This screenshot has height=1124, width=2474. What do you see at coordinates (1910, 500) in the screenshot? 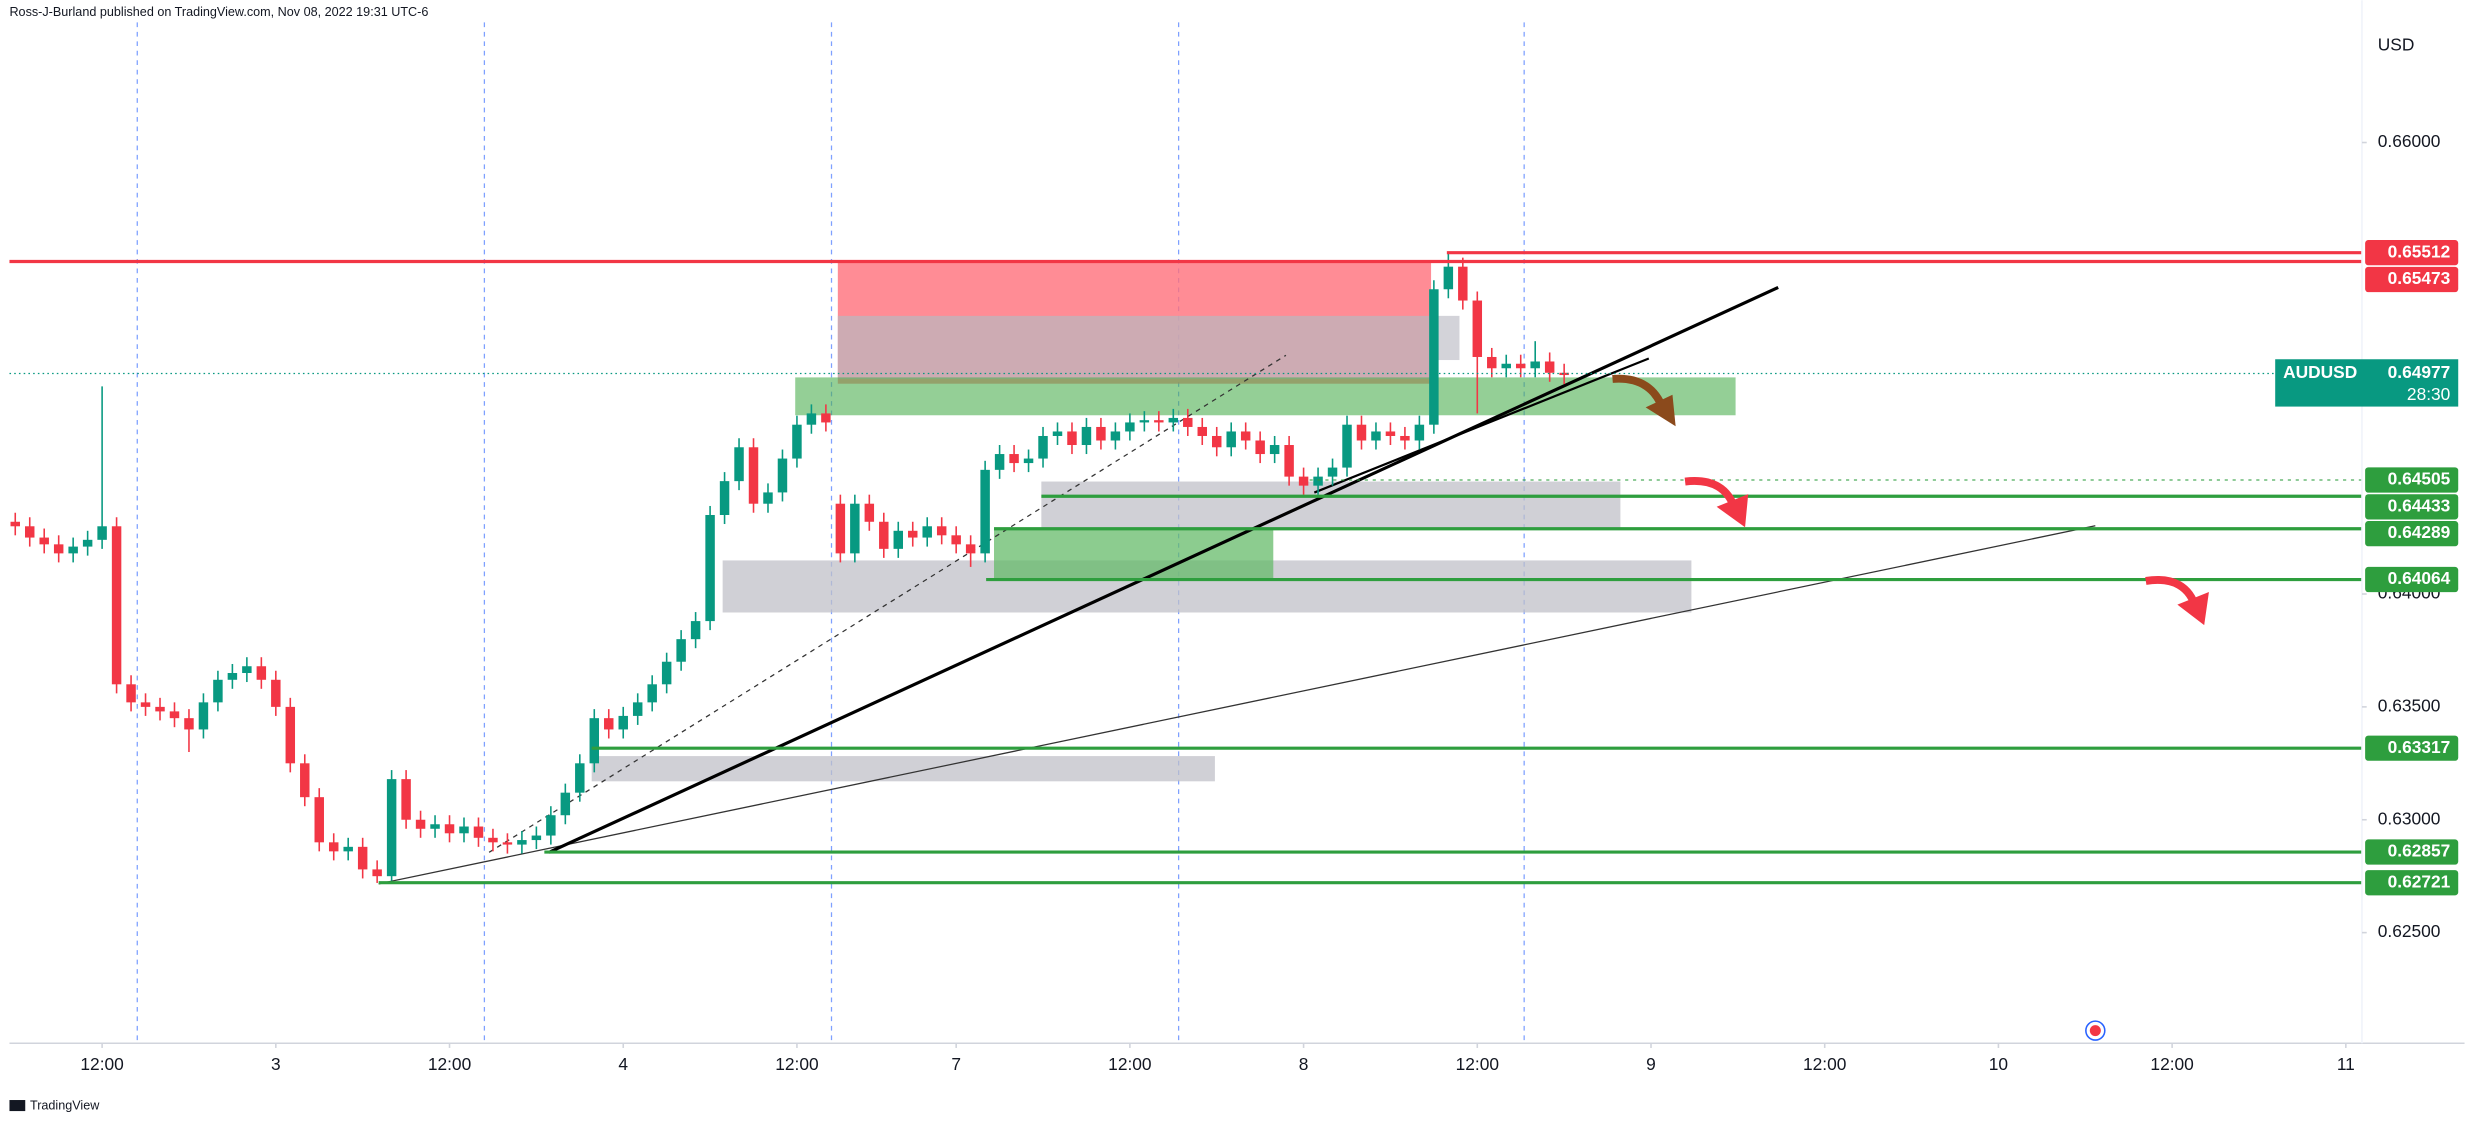
I see `arrows` at bounding box center [1910, 500].